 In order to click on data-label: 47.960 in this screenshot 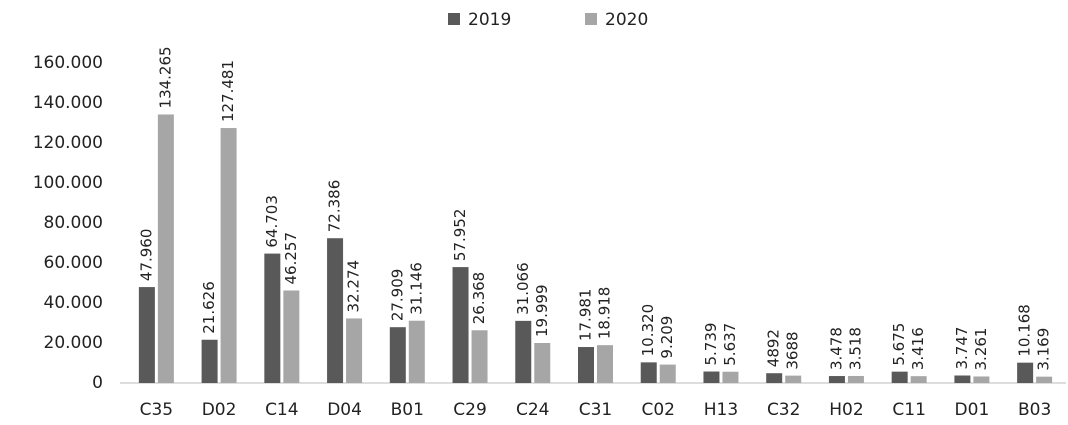, I will do `click(146, 255)`.